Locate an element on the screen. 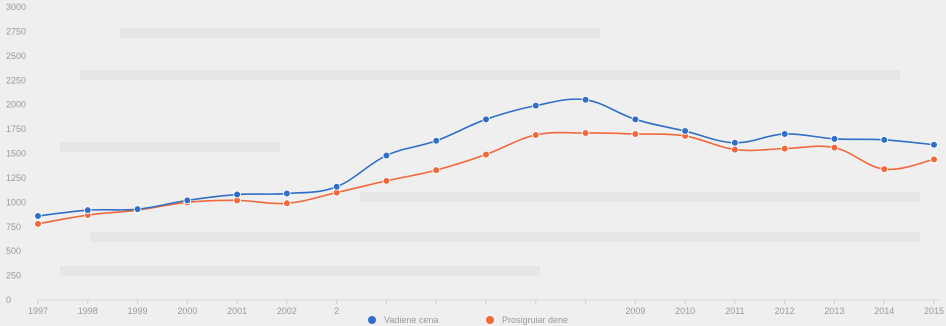 The width and height of the screenshot is (946, 326). x-tick-label: 1997 is located at coordinates (38, 311).